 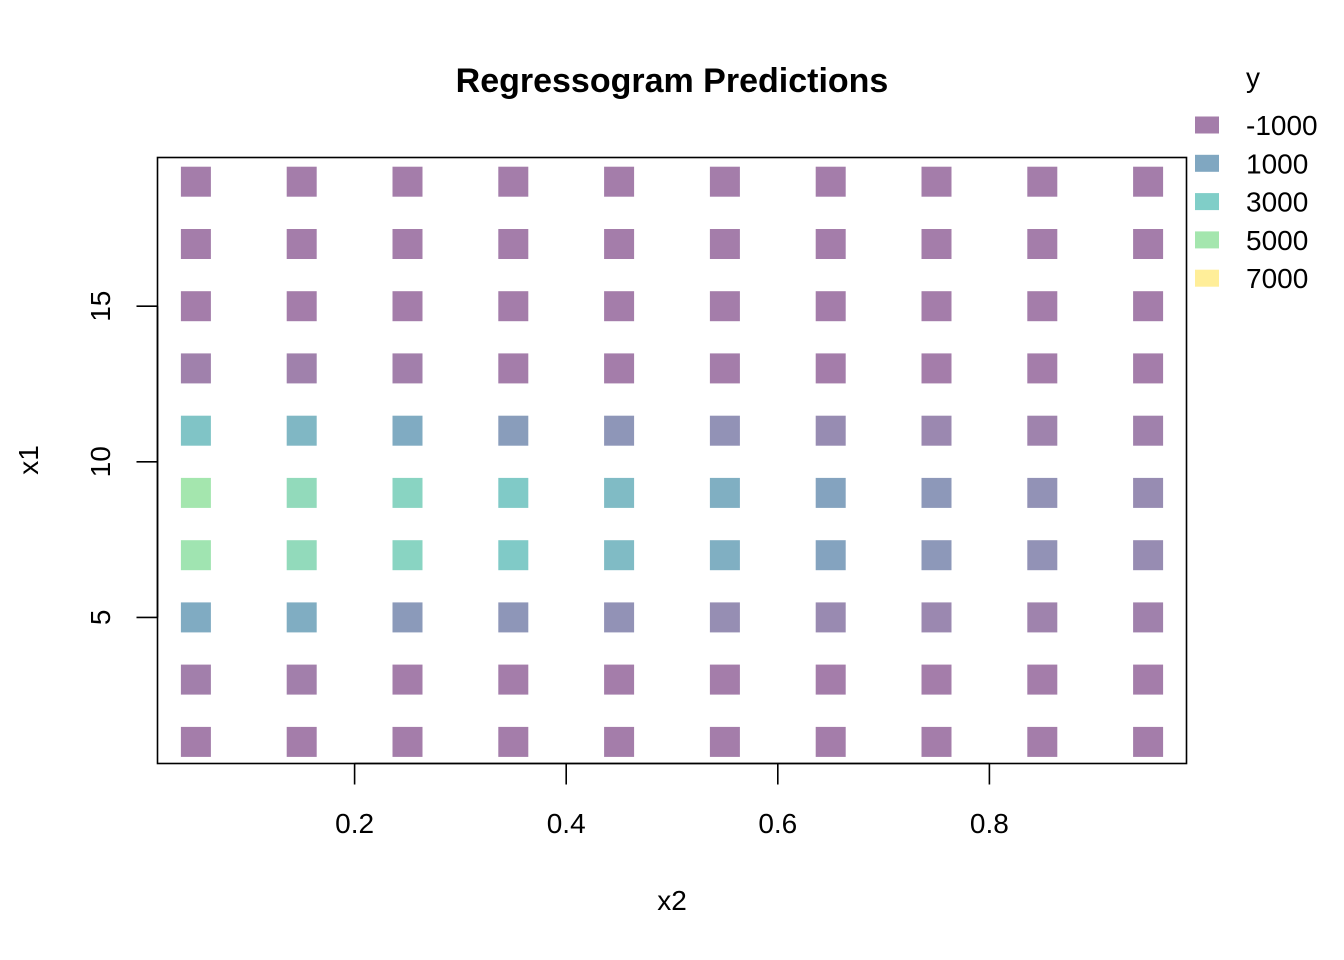 I want to click on x-tick-label: 0.2, so click(x=354, y=823).